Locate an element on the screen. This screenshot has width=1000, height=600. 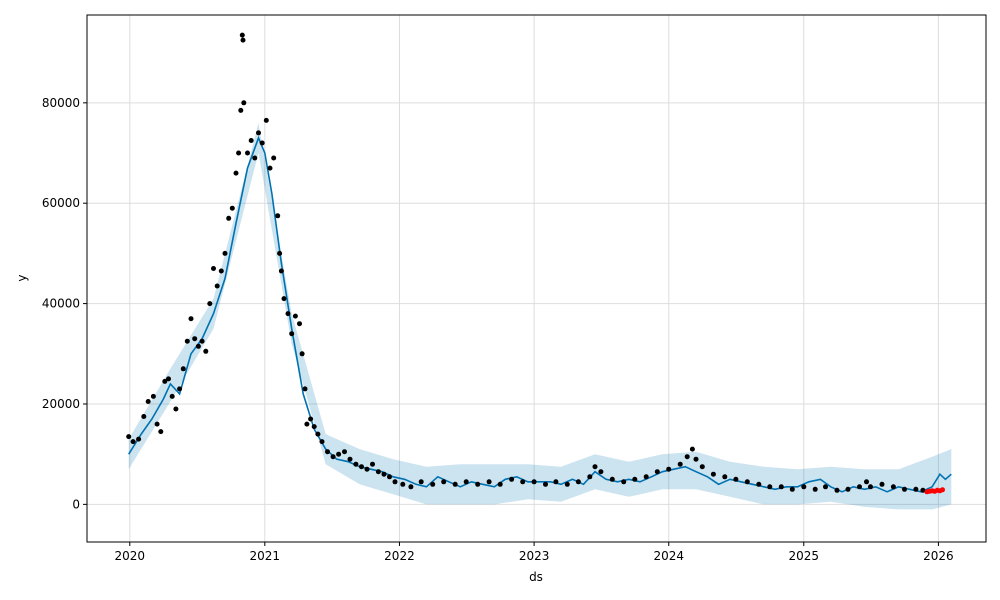
x-tick-label: 2025 is located at coordinates (803, 556).